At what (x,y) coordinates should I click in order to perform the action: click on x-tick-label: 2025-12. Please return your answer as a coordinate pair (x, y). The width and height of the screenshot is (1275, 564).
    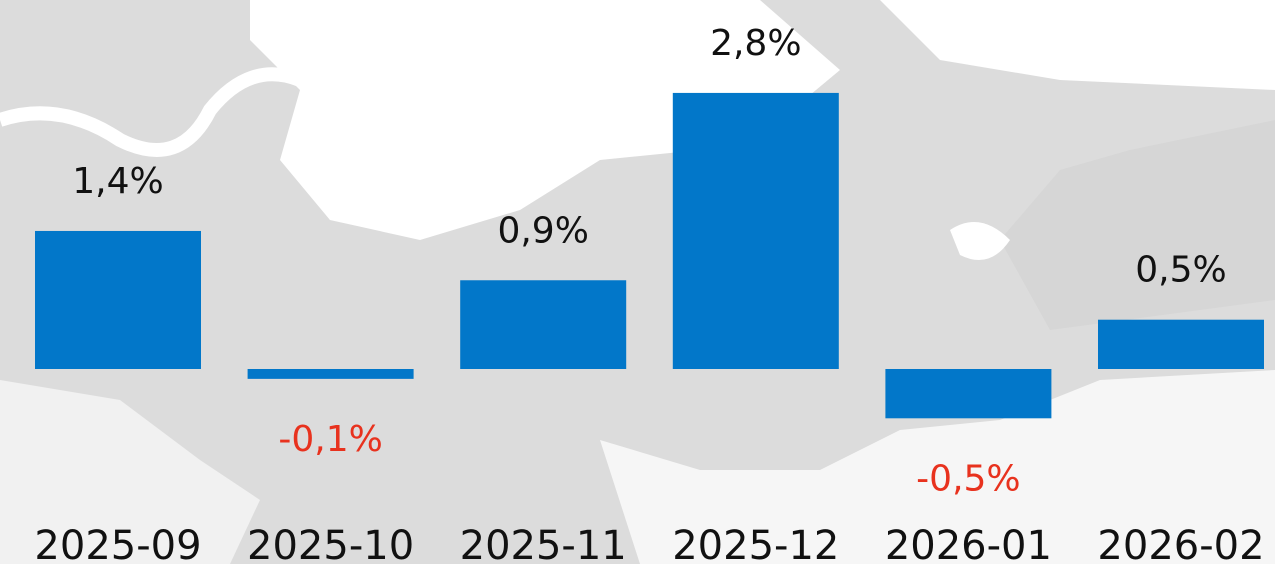
    Looking at the image, I should click on (755, 543).